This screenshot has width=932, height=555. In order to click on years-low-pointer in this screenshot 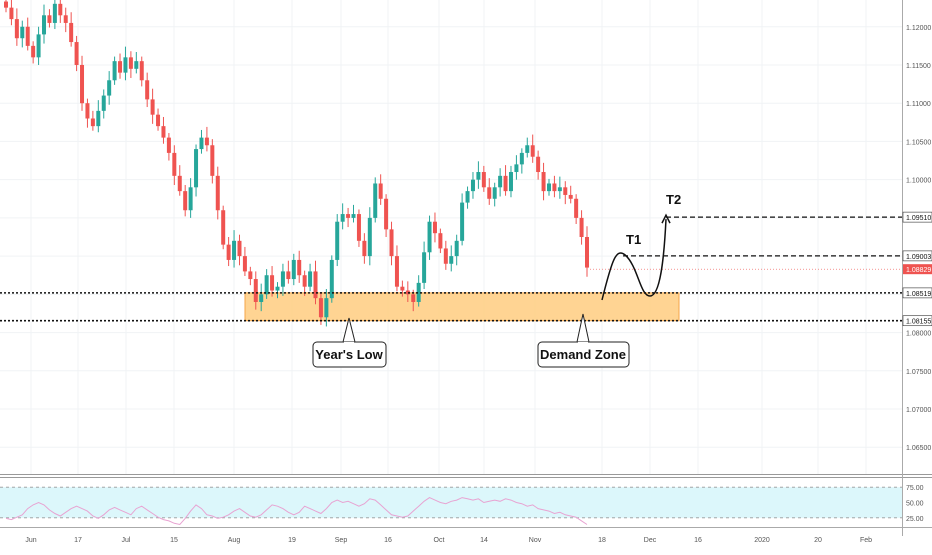, I will do `click(349, 330)`.